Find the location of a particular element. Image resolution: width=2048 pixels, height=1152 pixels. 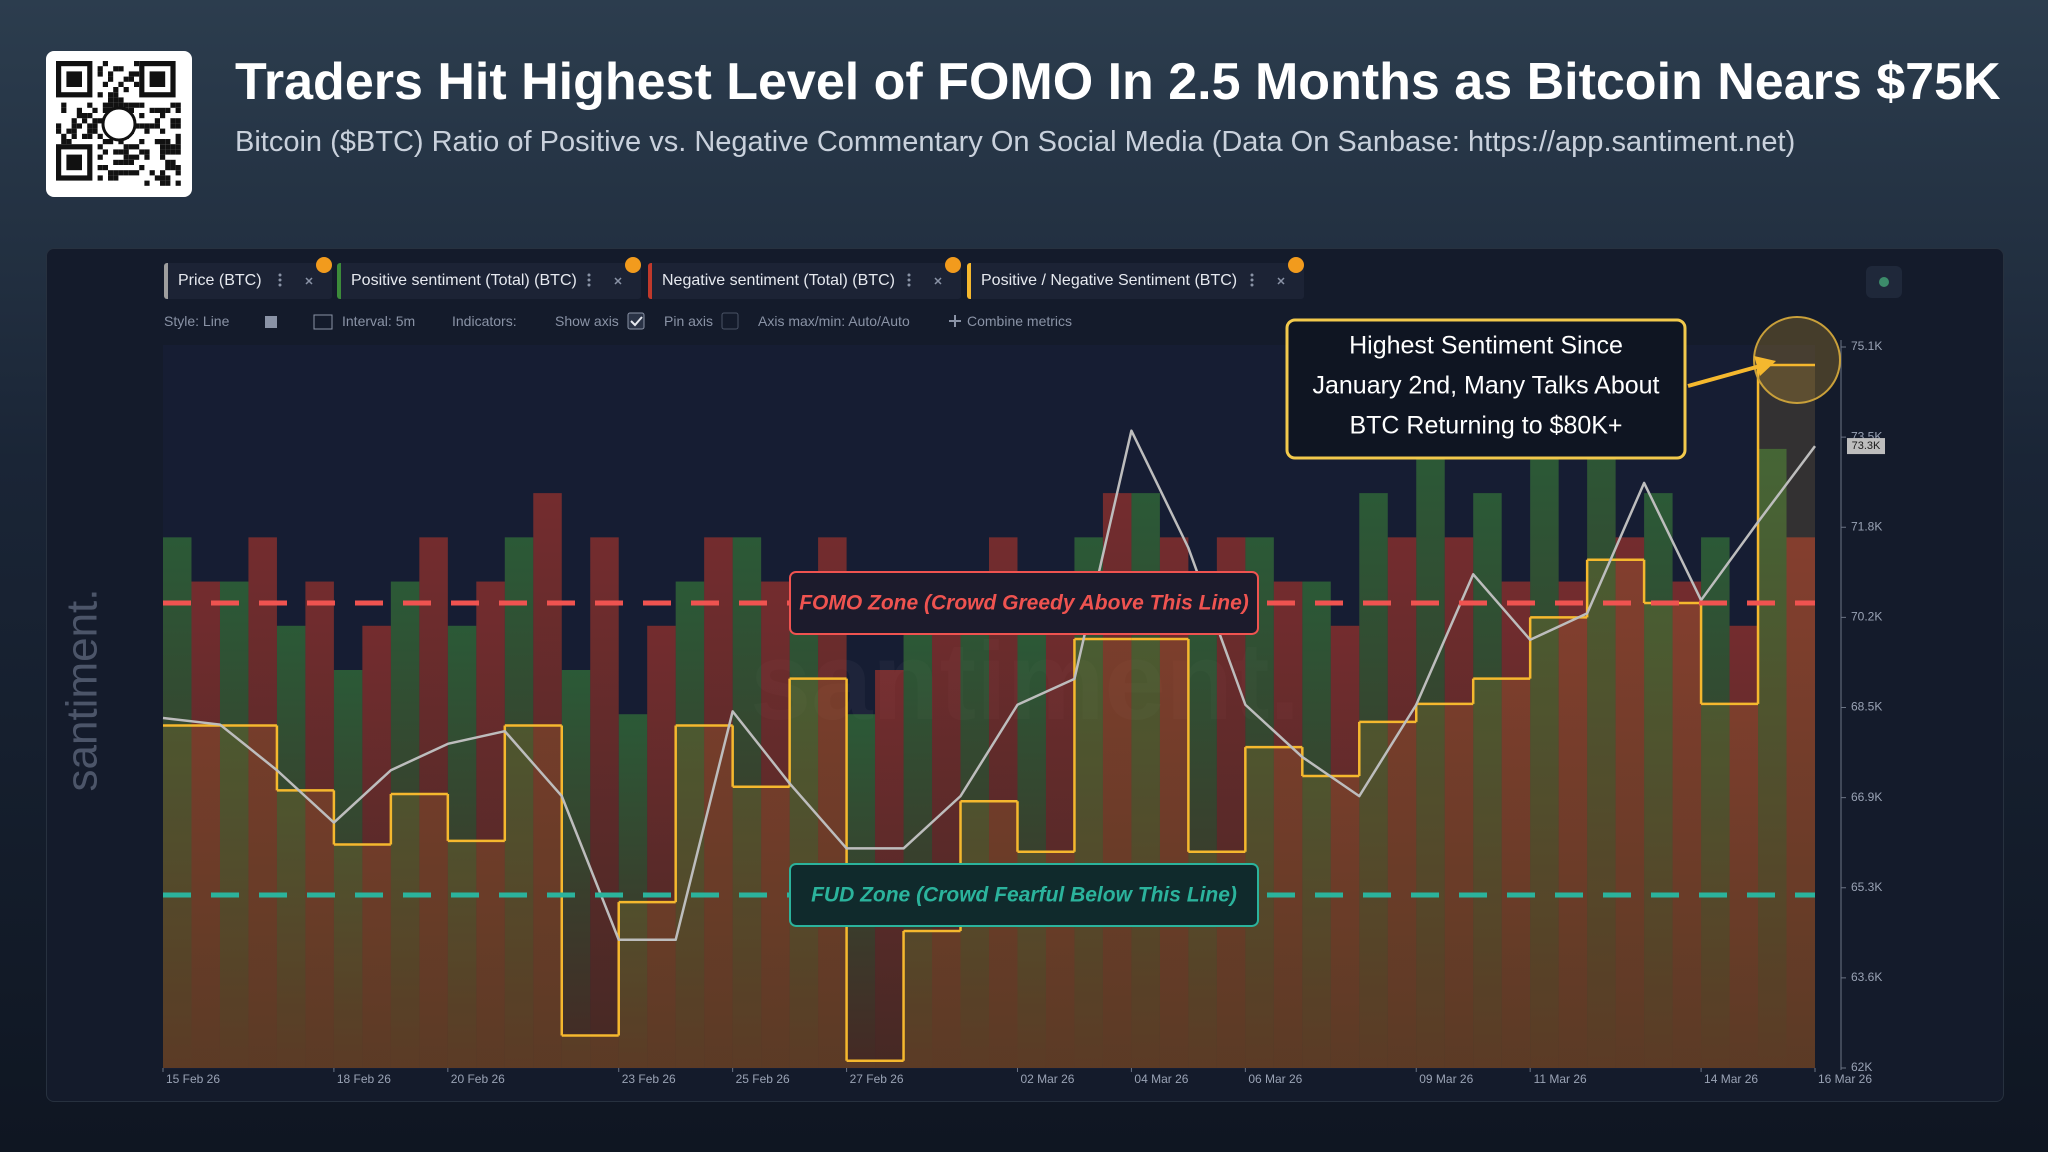

pin-axis: Pin axis is located at coordinates (689, 321).